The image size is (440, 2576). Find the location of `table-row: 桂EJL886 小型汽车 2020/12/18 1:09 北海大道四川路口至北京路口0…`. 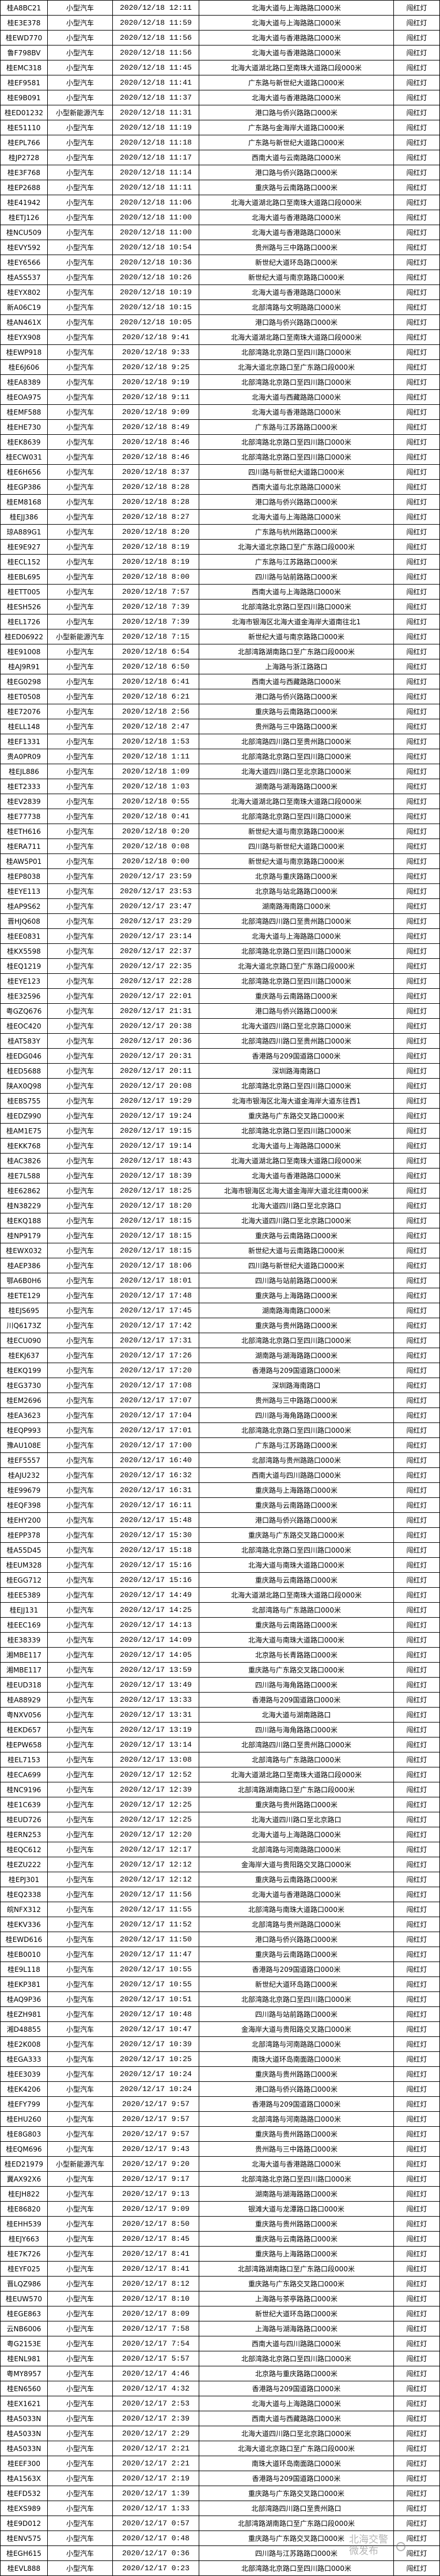

table-row: 桂EJL886 小型汽车 2020/12/18 1:09 北海大道四川路口至北京路口0… is located at coordinates (221, 771).